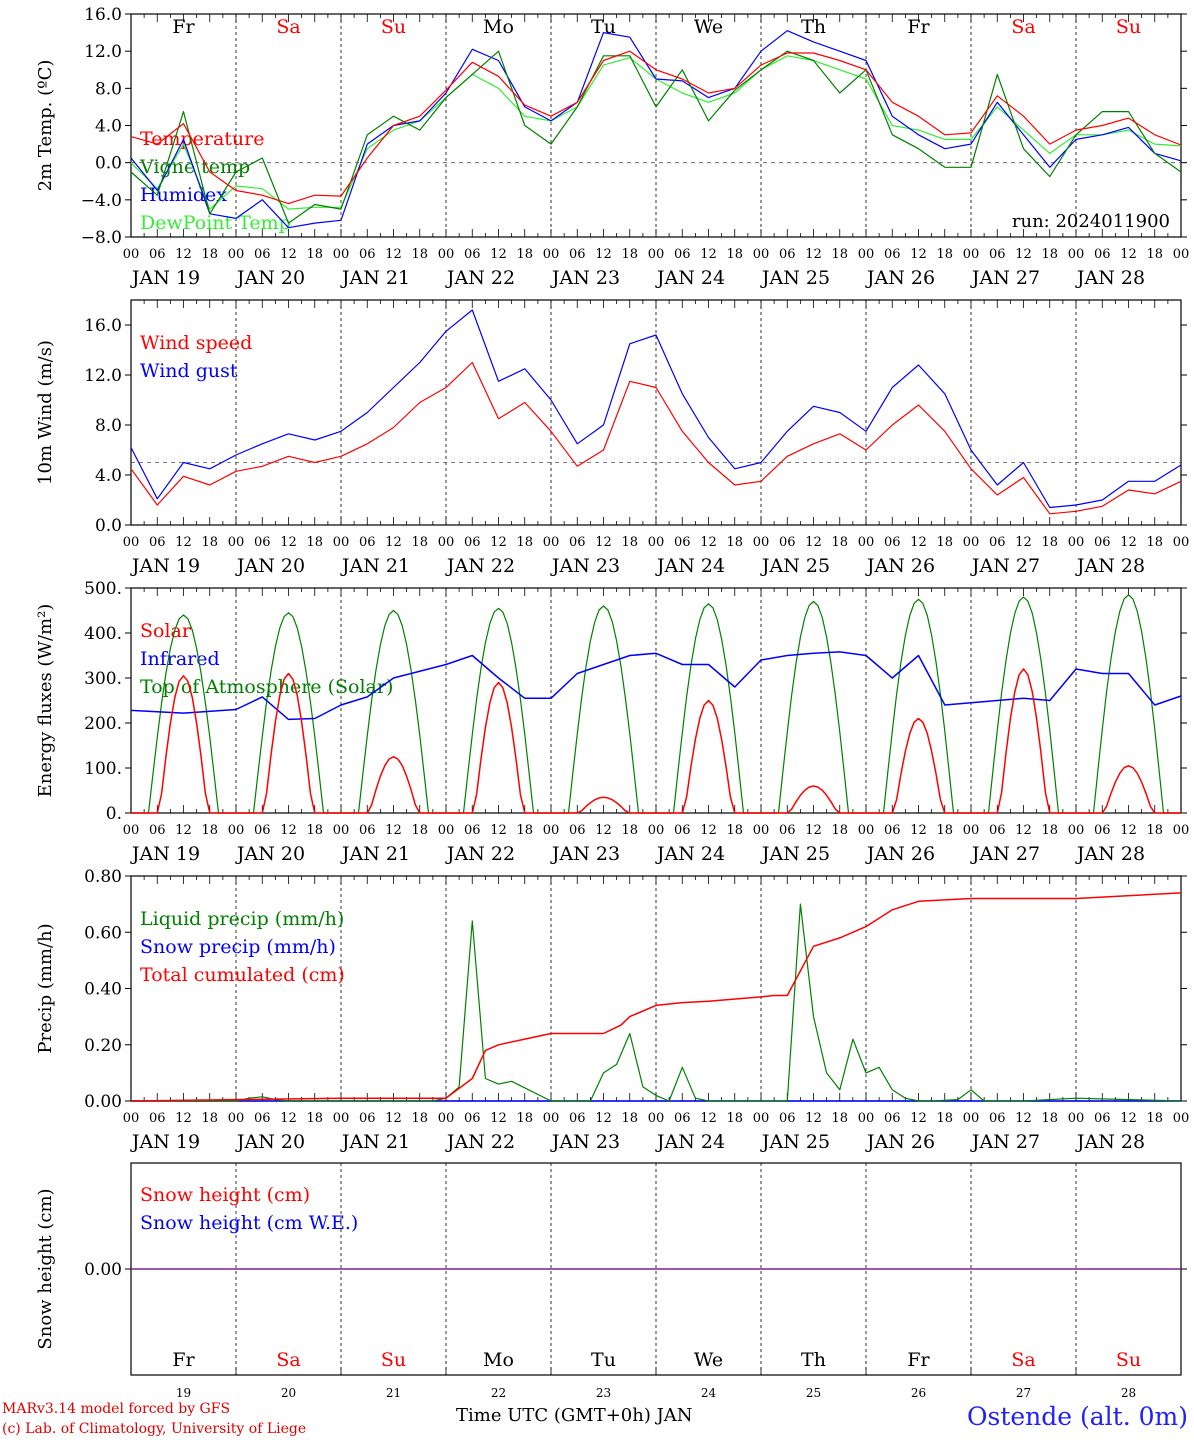 This screenshot has height=1440, width=1194. What do you see at coordinates (116, 1409) in the screenshot?
I see `credit-line-model: MARv3.14 model forced by GFS` at bounding box center [116, 1409].